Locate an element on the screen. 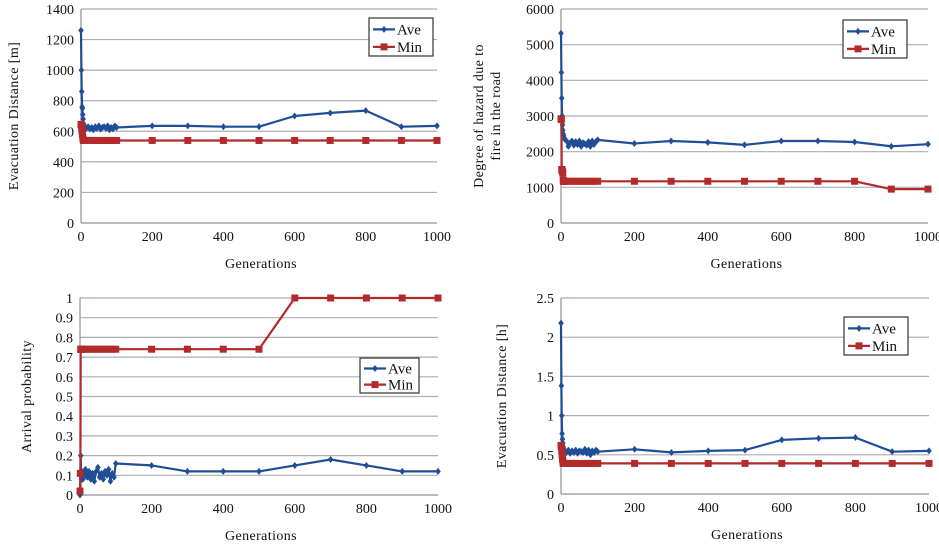  y-tick-label: 5000 is located at coordinates (540, 46).